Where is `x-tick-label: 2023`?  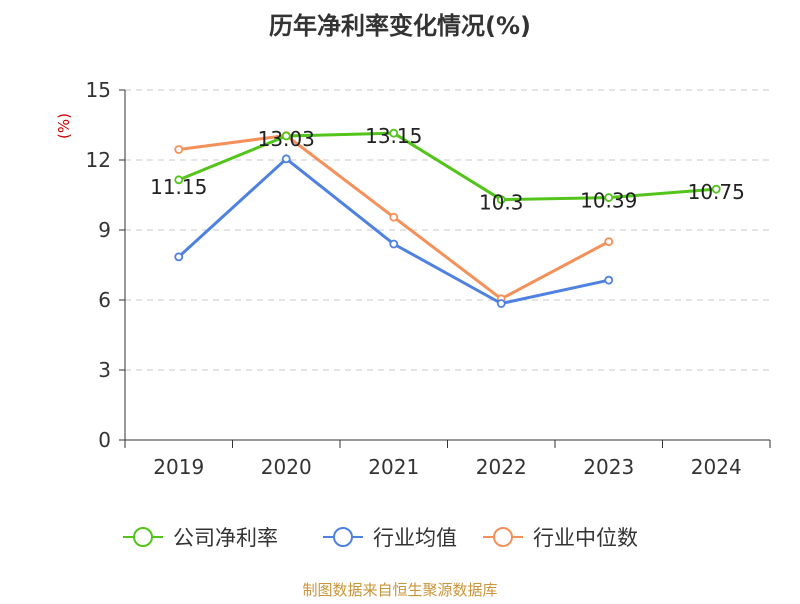 x-tick-label: 2023 is located at coordinates (608, 467).